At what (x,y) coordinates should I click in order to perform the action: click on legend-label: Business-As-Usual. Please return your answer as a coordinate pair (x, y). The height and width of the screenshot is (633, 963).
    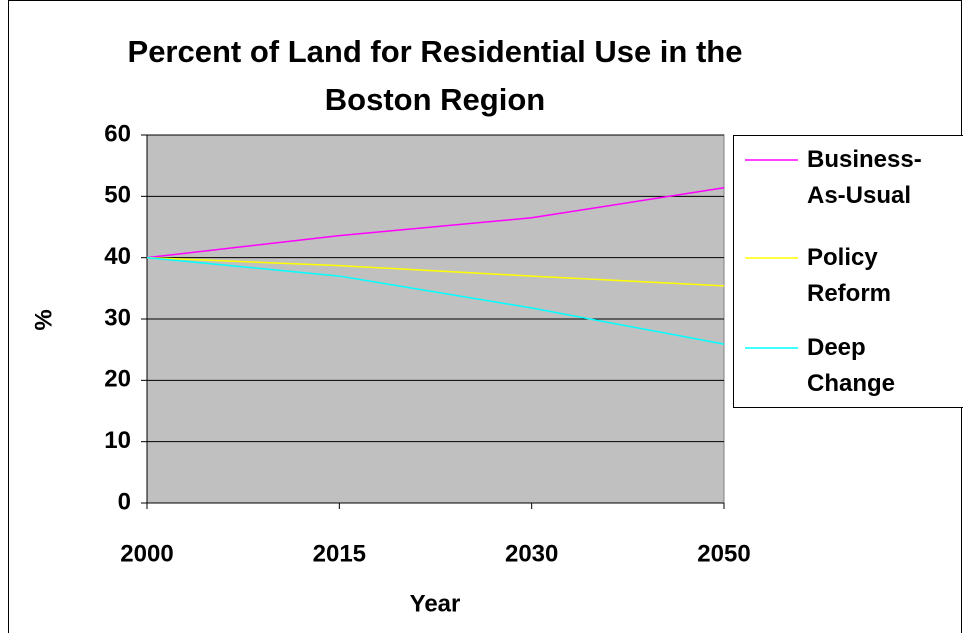
    Looking at the image, I should click on (864, 177).